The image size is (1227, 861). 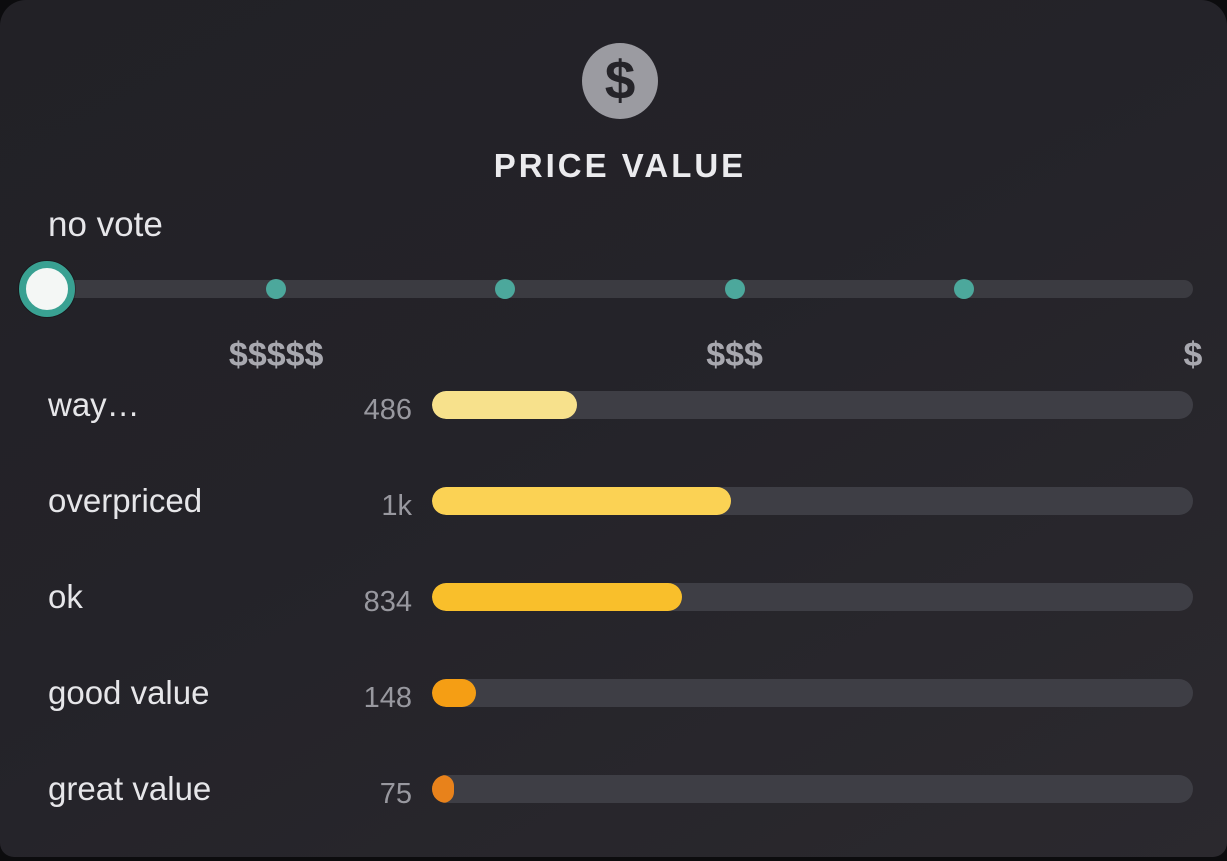 I want to click on vote-count: 834, so click(x=387, y=601).